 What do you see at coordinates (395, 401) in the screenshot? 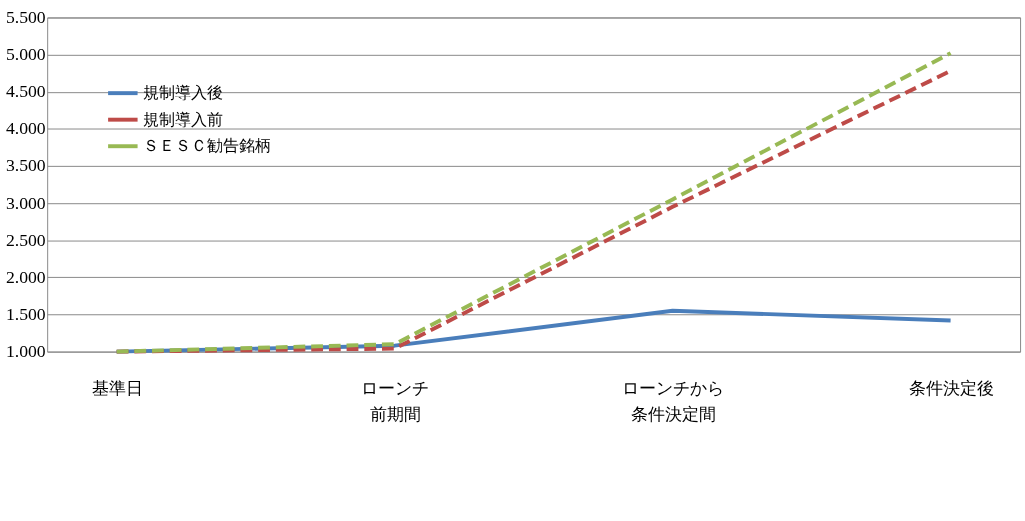
I see `x-tick-label: ローンチ前期間` at bounding box center [395, 401].